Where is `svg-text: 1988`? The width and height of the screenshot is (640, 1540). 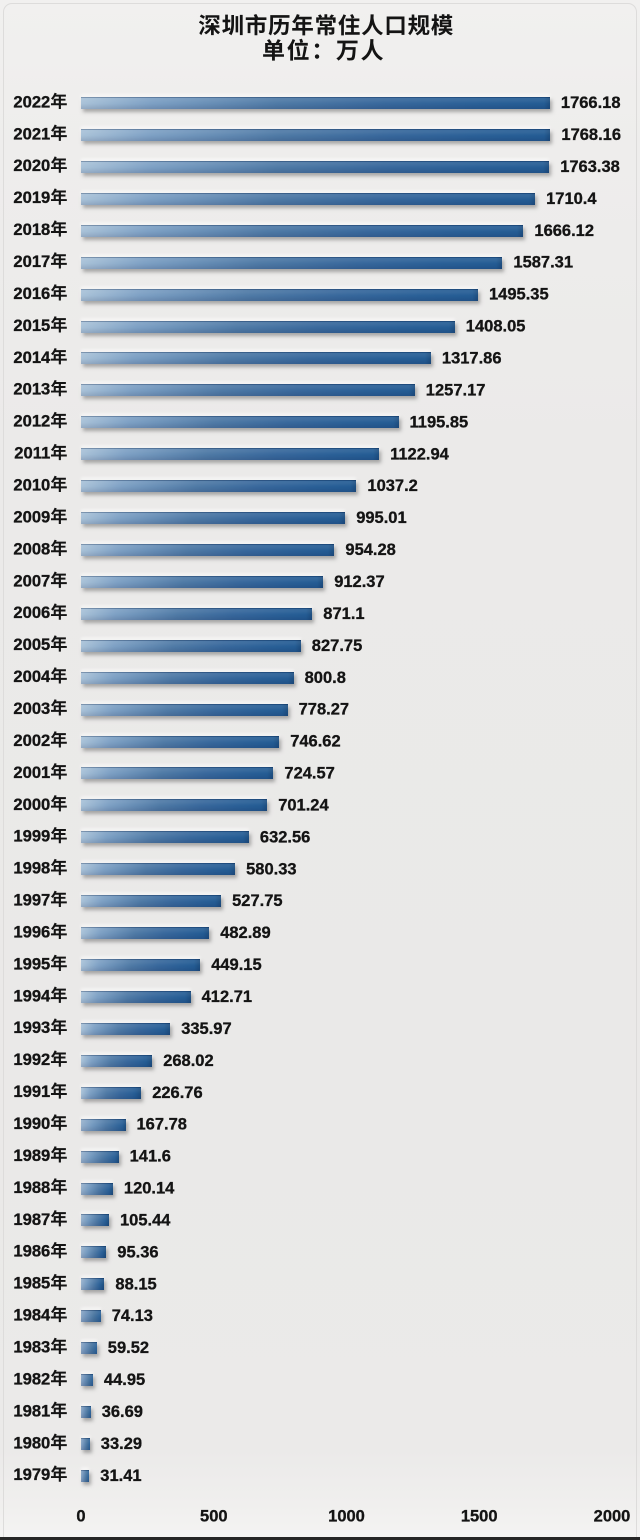 svg-text: 1988 is located at coordinates (31, 1187).